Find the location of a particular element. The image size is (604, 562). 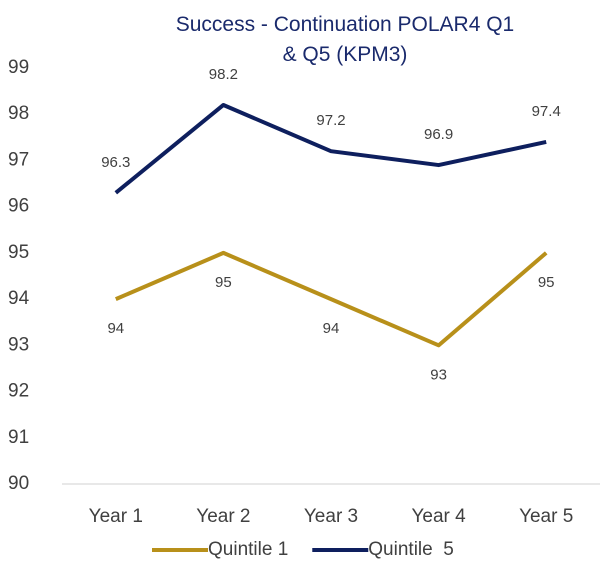

y-tick-label: 93 is located at coordinates (18, 344).